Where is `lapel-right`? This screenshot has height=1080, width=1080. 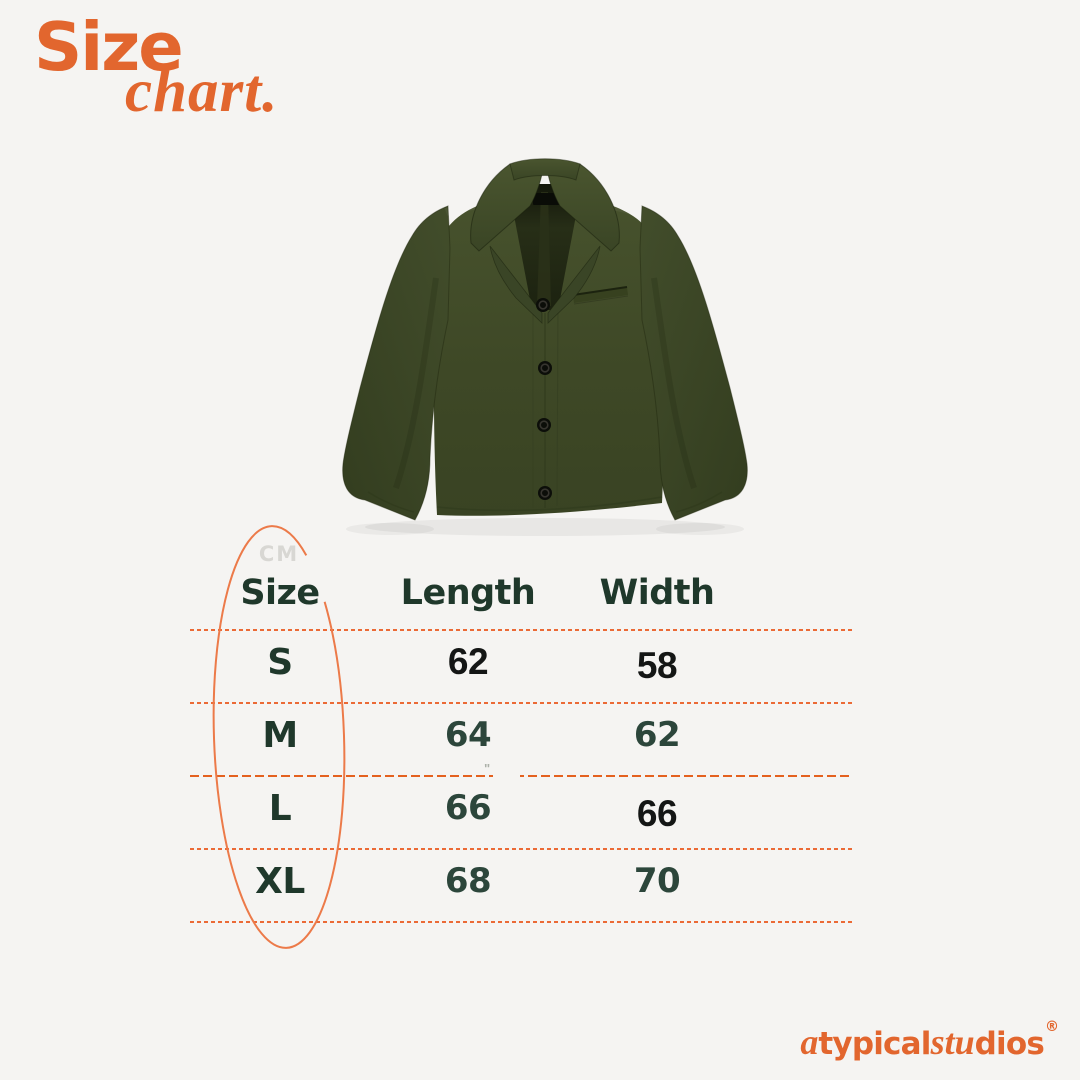 lapel-right is located at coordinates (574, 284).